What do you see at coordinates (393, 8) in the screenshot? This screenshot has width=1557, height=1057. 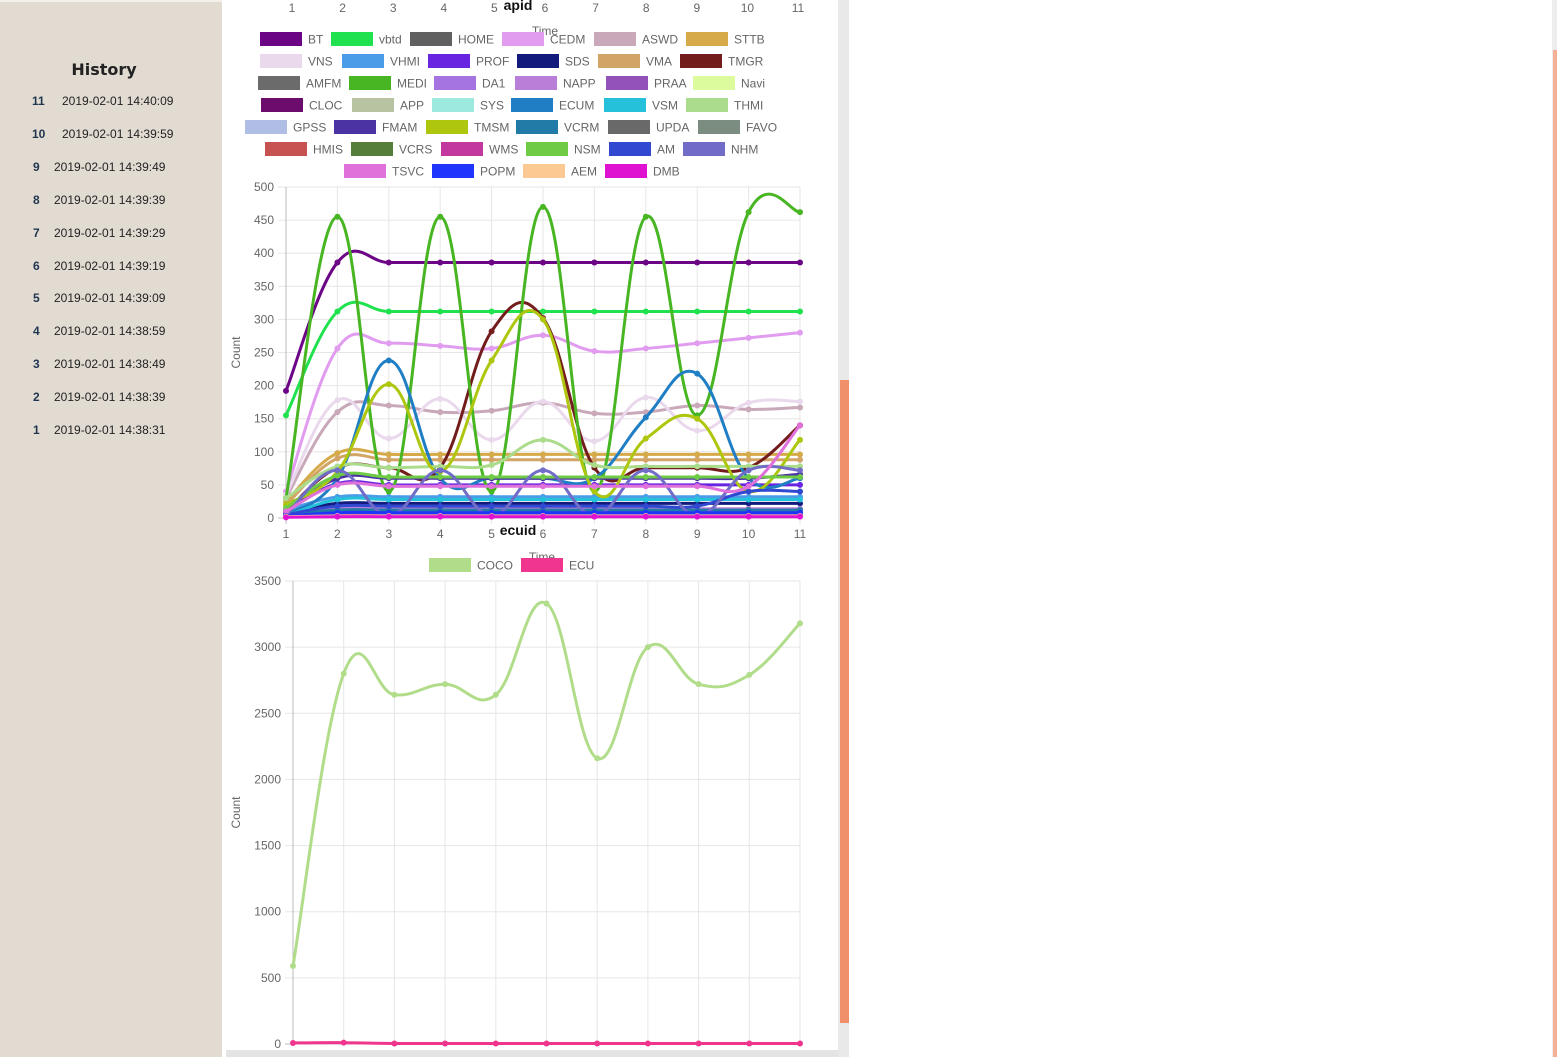 I see `top-x-tick-label: 3` at bounding box center [393, 8].